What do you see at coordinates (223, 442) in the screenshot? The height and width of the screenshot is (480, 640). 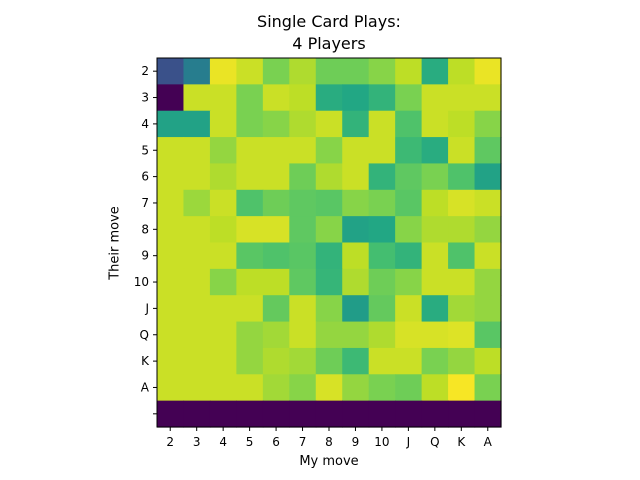 I see `x-tick-label: 4` at bounding box center [223, 442].